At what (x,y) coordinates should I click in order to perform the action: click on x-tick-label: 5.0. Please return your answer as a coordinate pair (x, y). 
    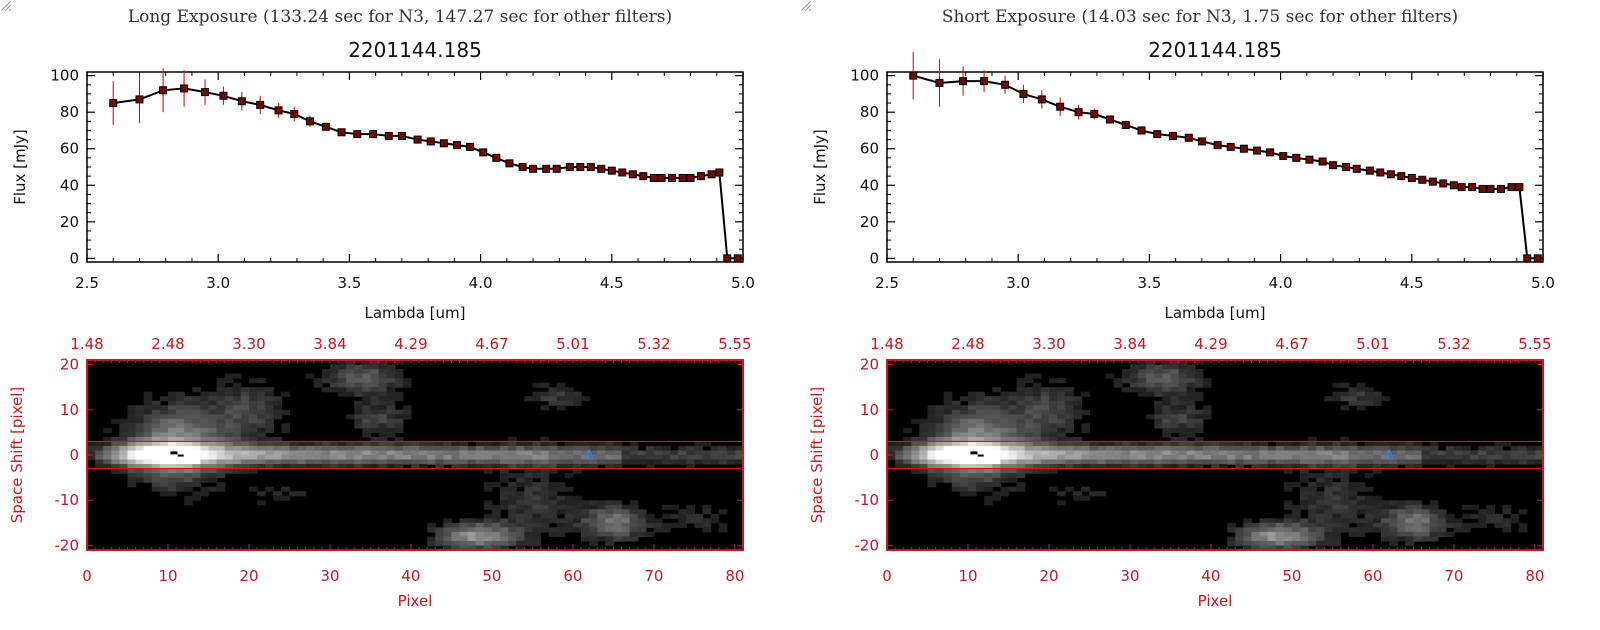
    Looking at the image, I should click on (743, 283).